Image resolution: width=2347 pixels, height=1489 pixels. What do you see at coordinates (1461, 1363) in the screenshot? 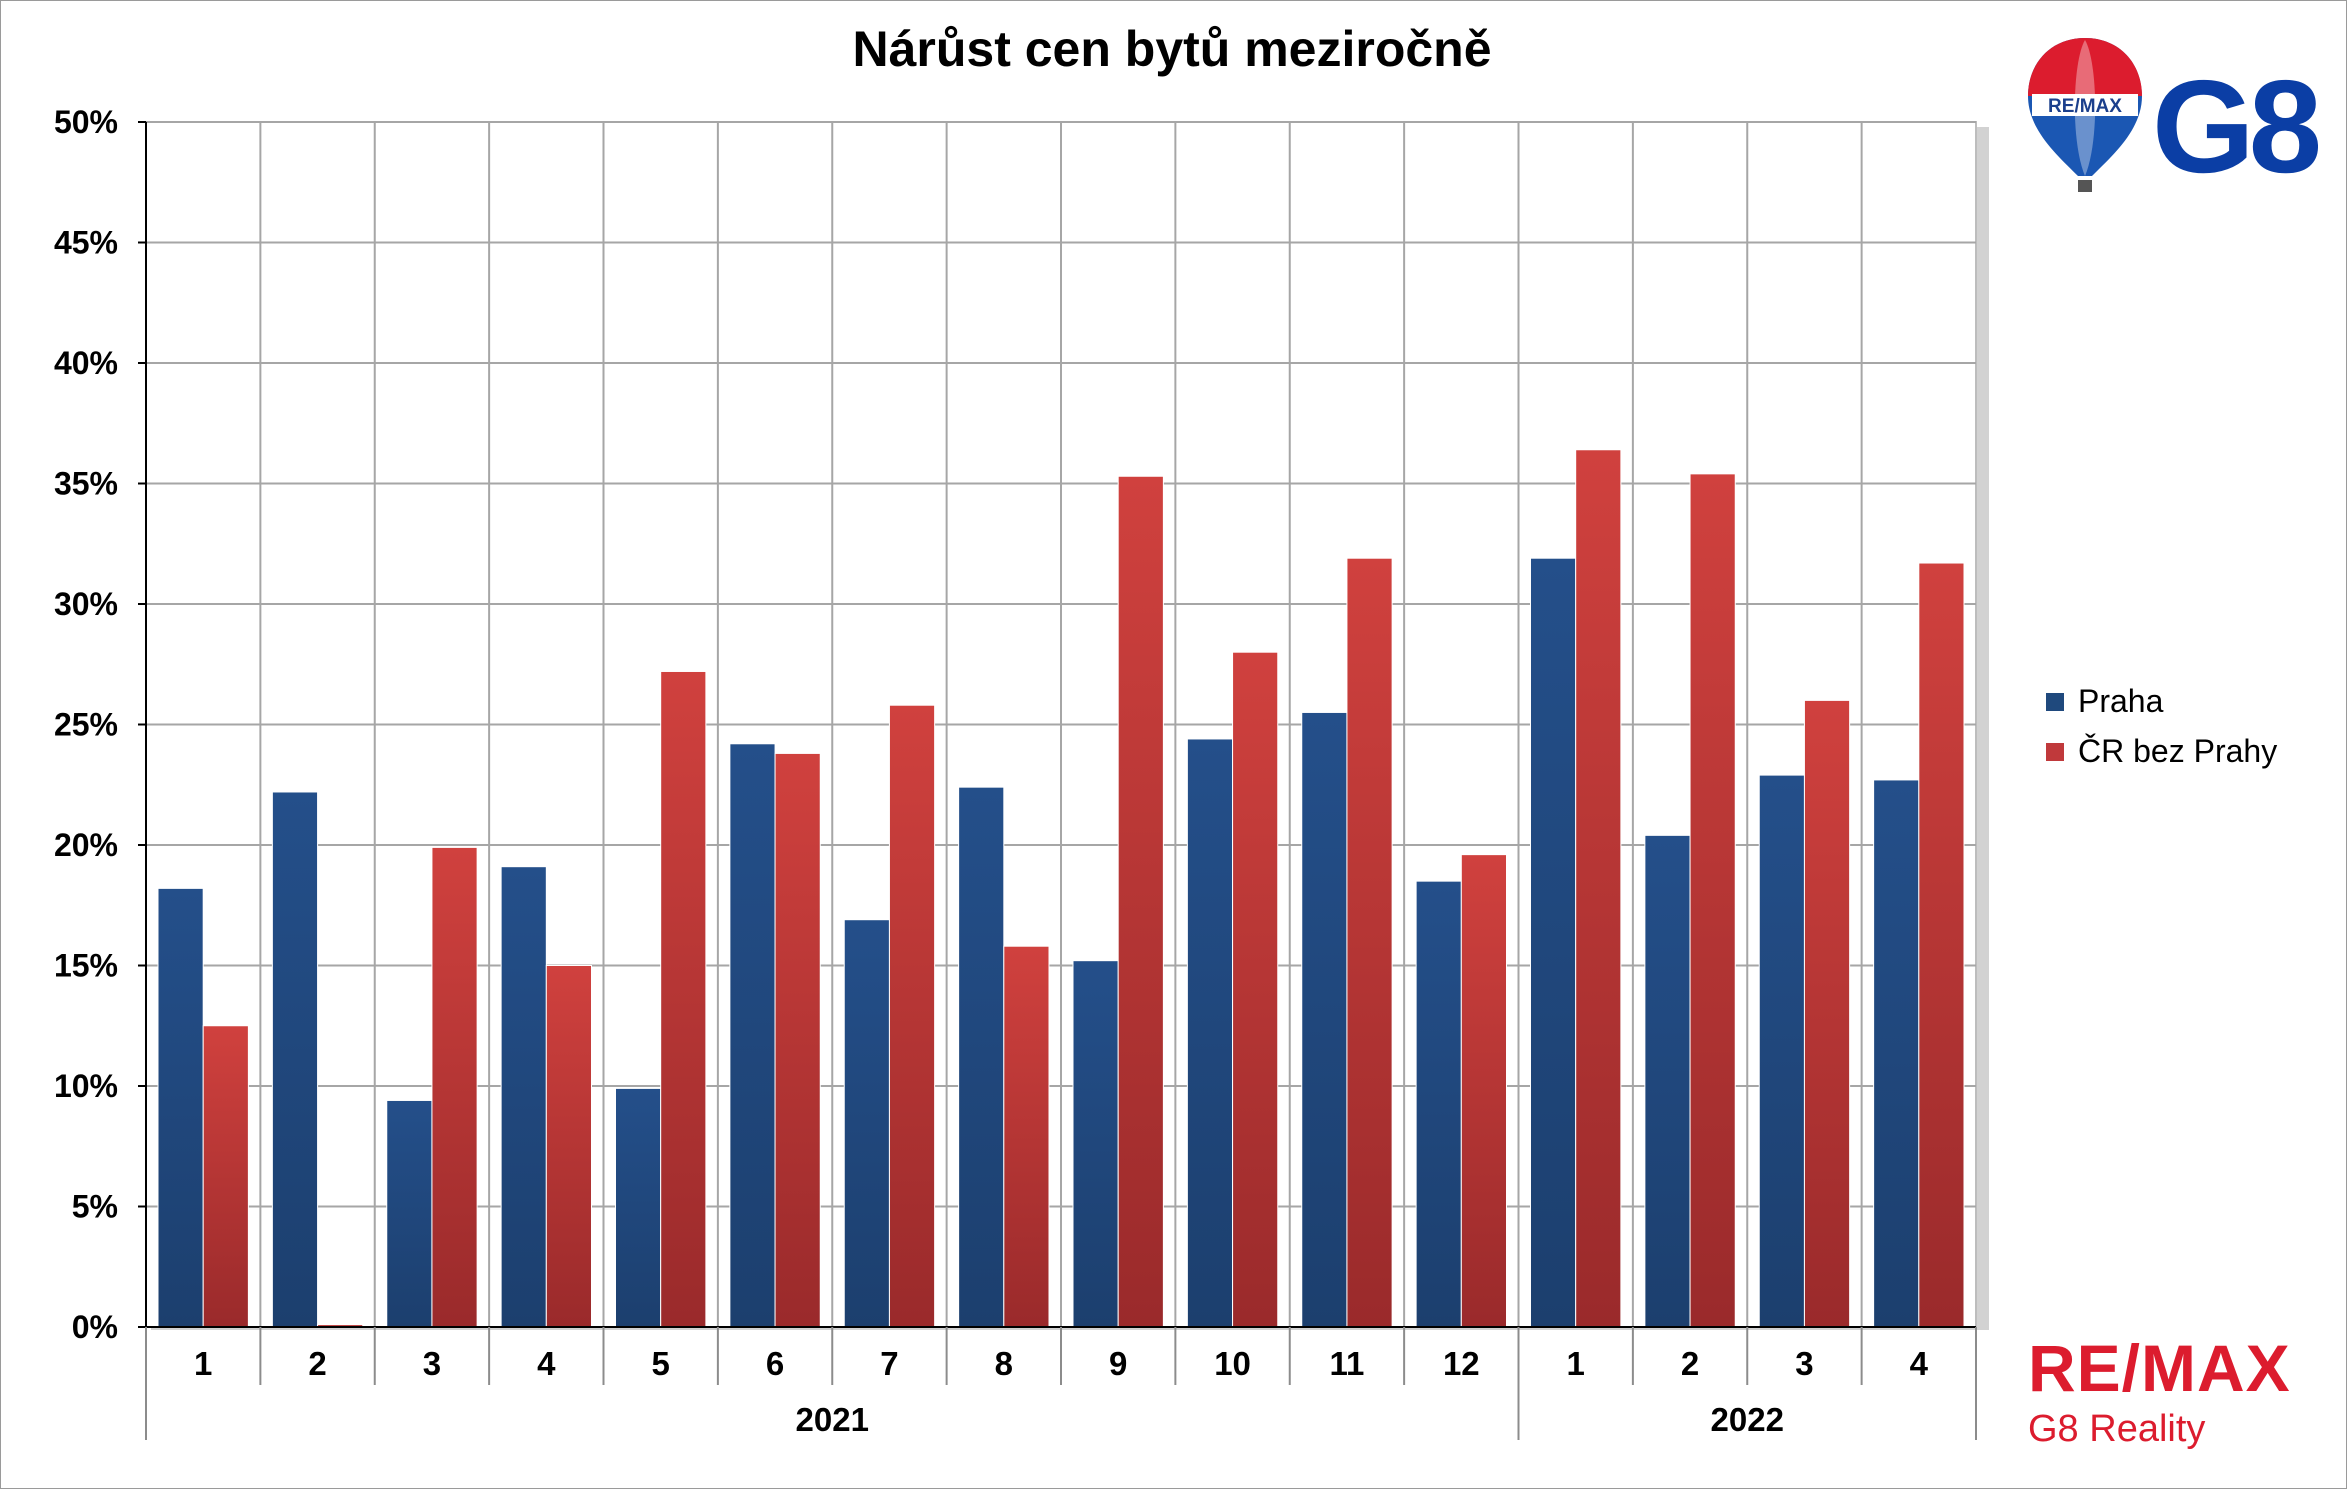
I see `x-tick-label: 12` at bounding box center [1461, 1363].